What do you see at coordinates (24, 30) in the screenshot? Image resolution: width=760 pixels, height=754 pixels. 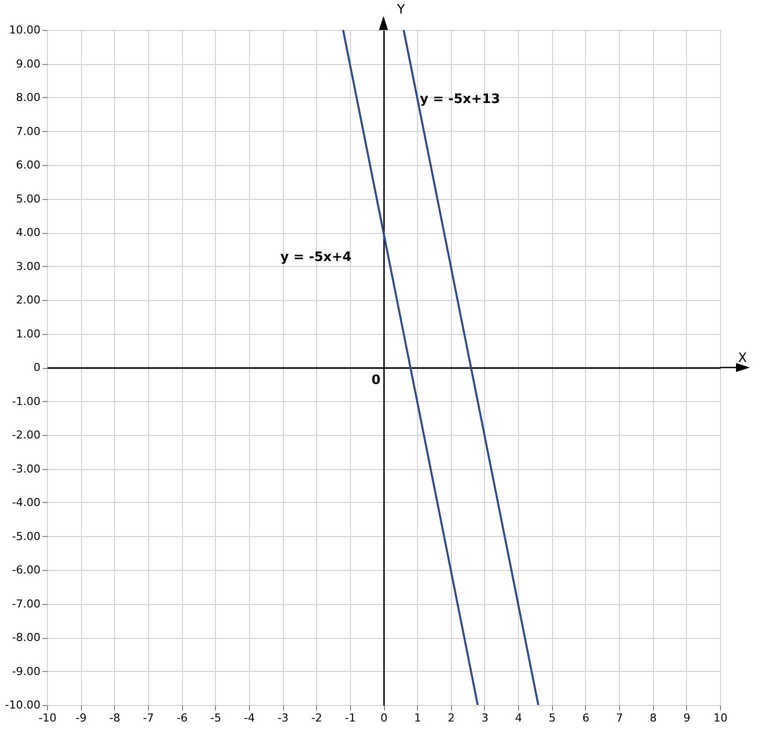 I see `y-tick-label: 10.00` at bounding box center [24, 30].